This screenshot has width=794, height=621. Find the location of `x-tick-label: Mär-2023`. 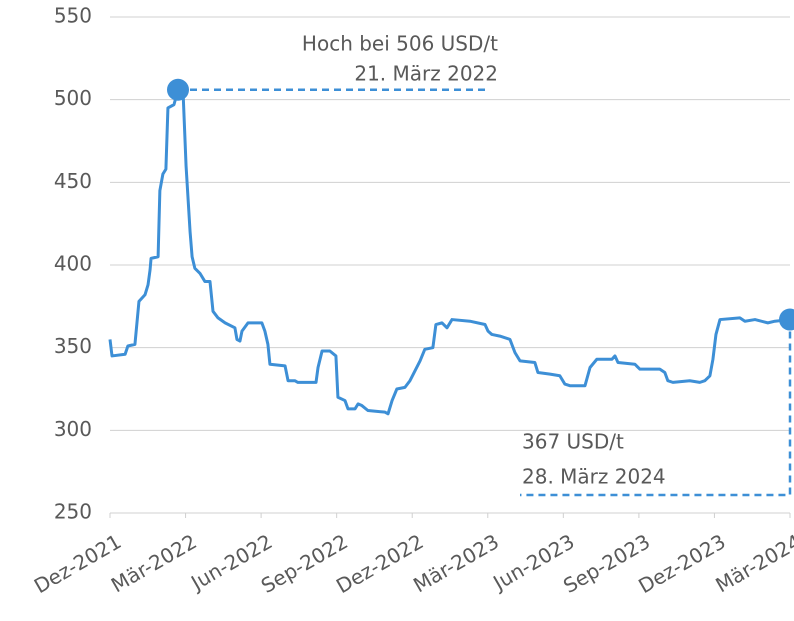

x-tick-label: Mär-2023 is located at coordinates (456, 563).